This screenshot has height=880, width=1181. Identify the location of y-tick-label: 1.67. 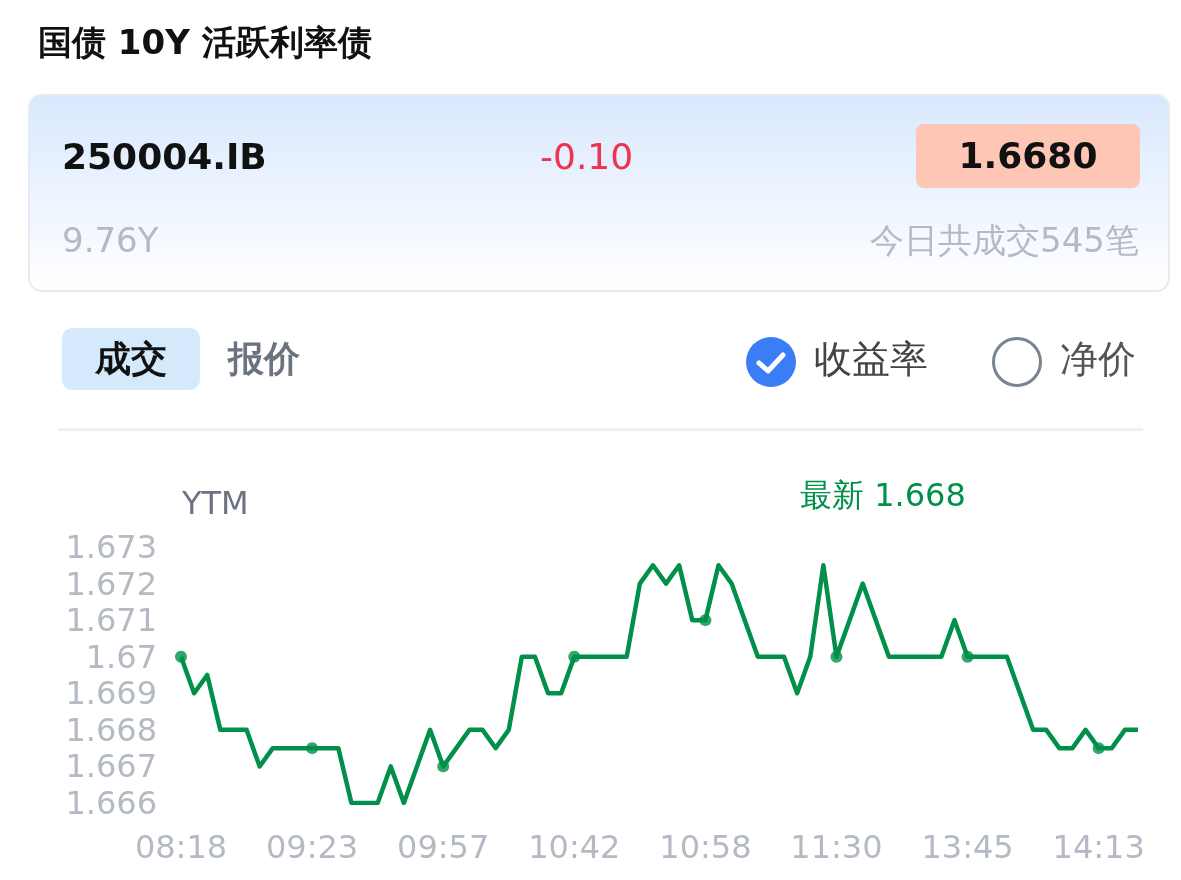
(121, 656).